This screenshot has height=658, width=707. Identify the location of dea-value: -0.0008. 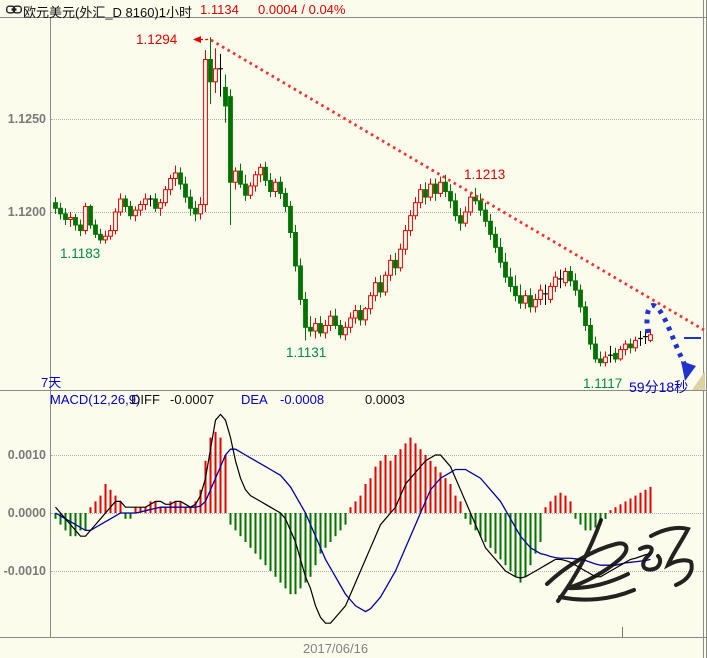
(302, 399).